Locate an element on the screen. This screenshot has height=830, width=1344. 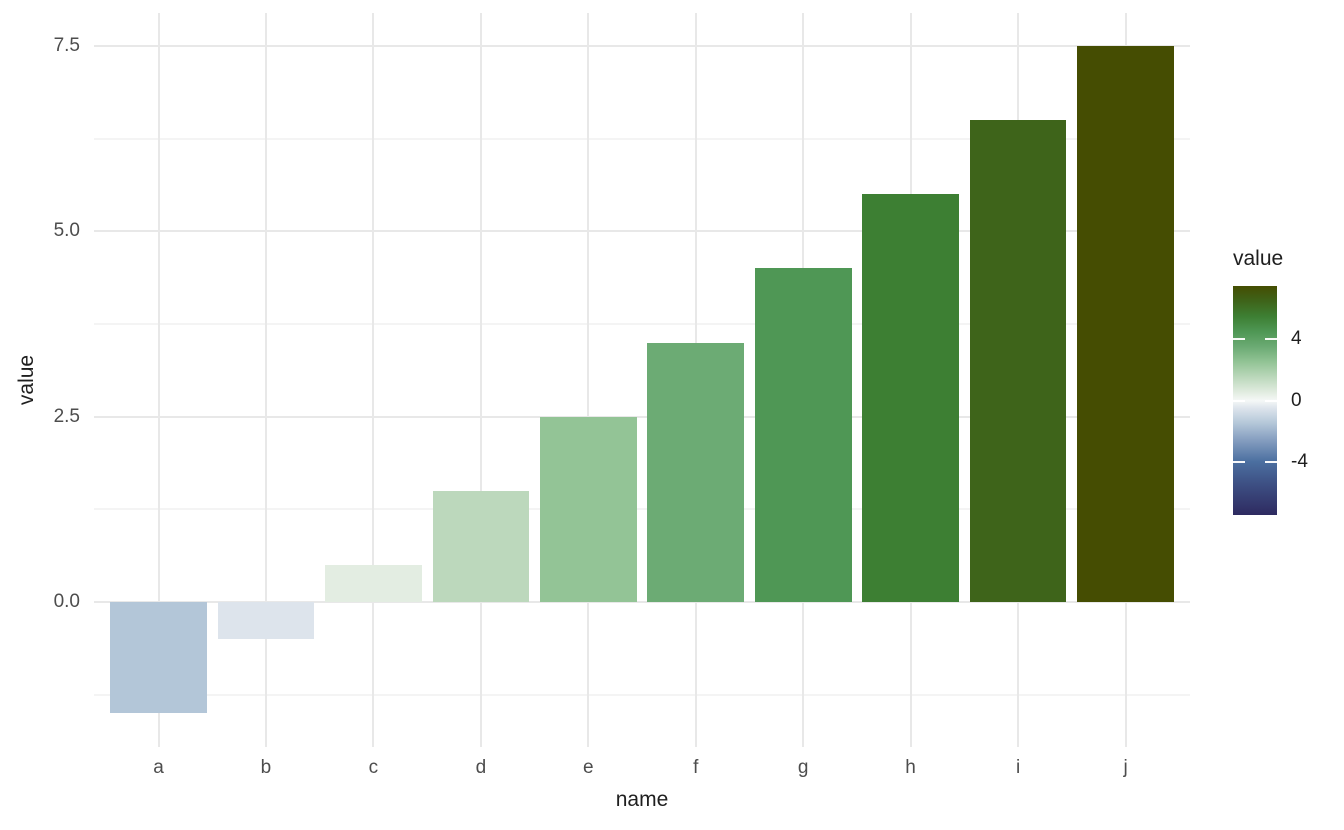
x-axis-title: name is located at coordinates (642, 799).